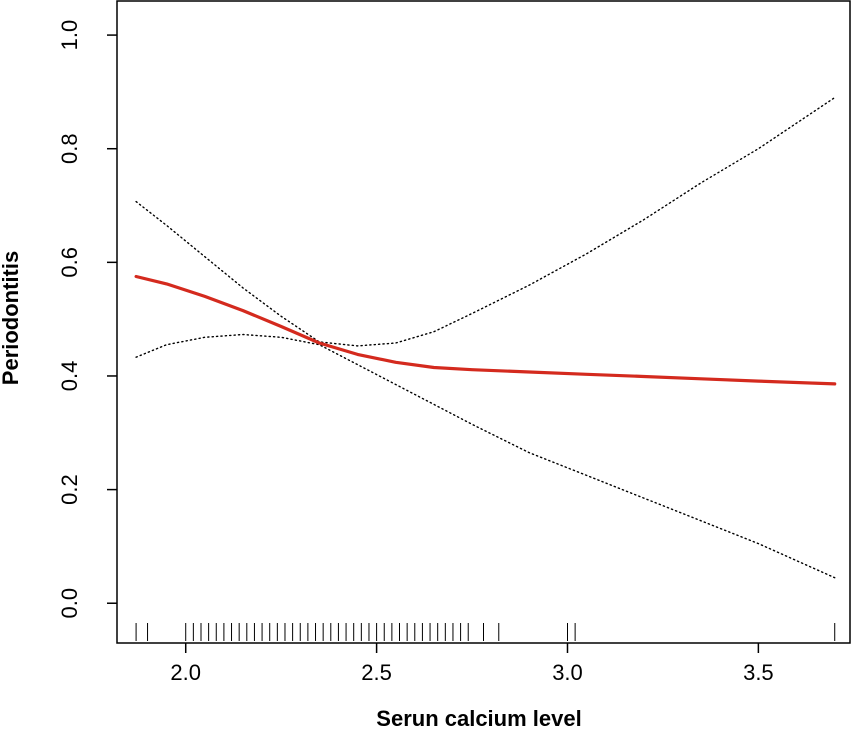 The image size is (851, 736). What do you see at coordinates (69, 603) in the screenshot?
I see `y-tick-label: 0.0` at bounding box center [69, 603].